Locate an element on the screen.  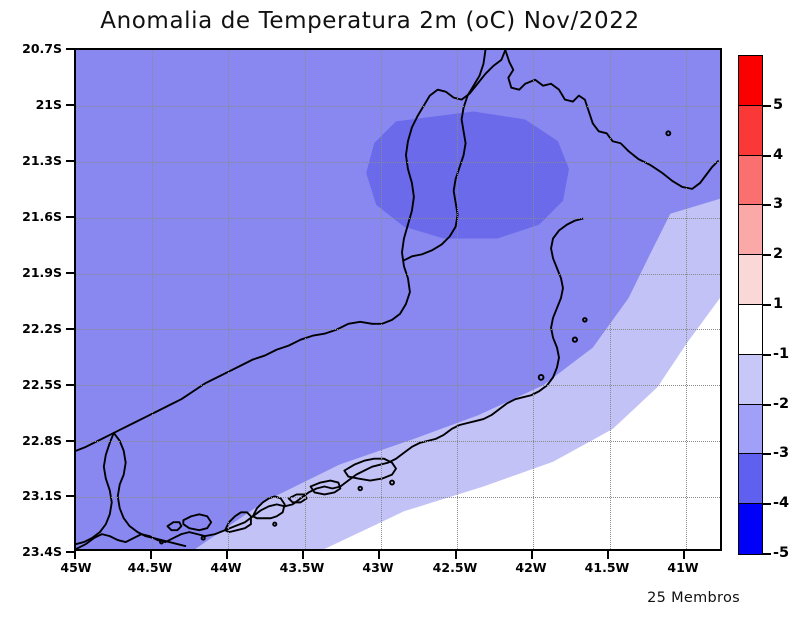
y-tick-label: 21.9S is located at coordinates (42, 272).